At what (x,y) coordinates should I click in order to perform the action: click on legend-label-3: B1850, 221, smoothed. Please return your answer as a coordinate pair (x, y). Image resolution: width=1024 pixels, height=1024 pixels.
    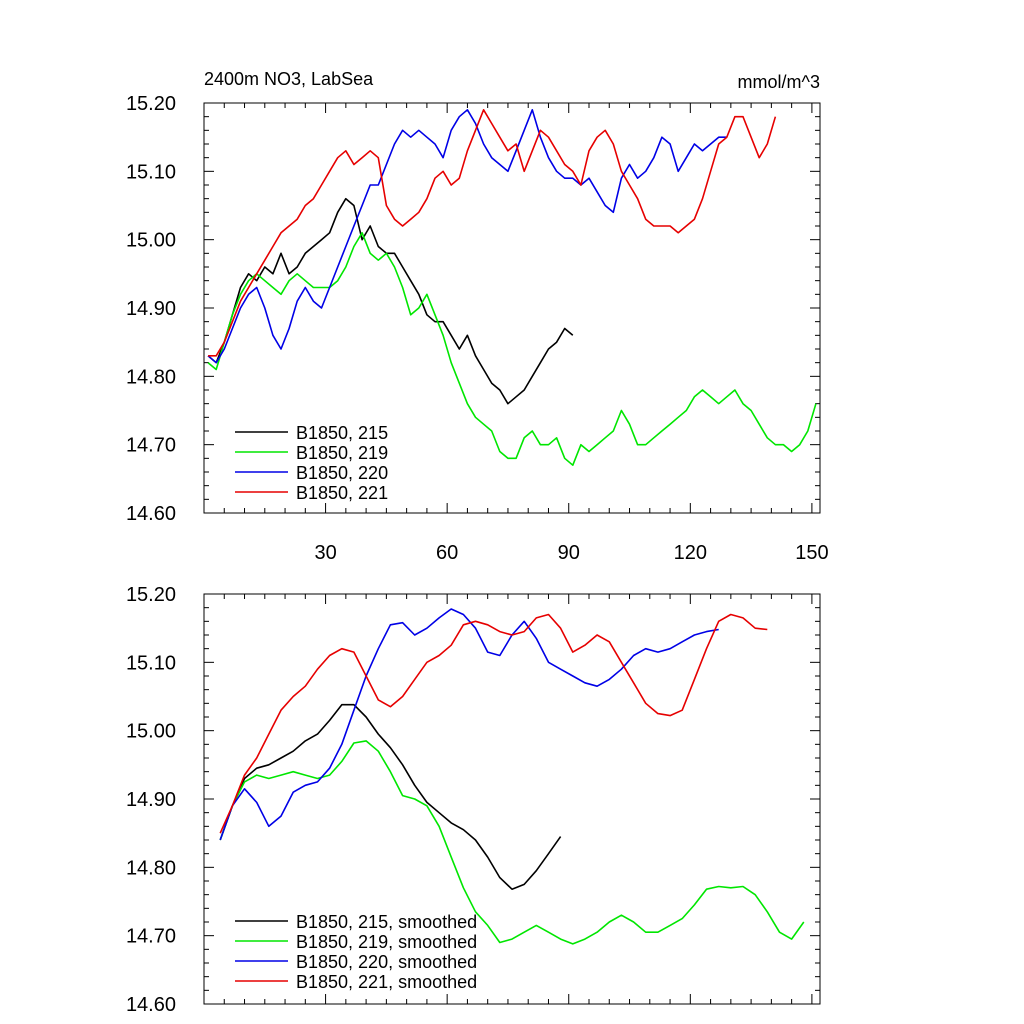
    Looking at the image, I should click on (386, 982).